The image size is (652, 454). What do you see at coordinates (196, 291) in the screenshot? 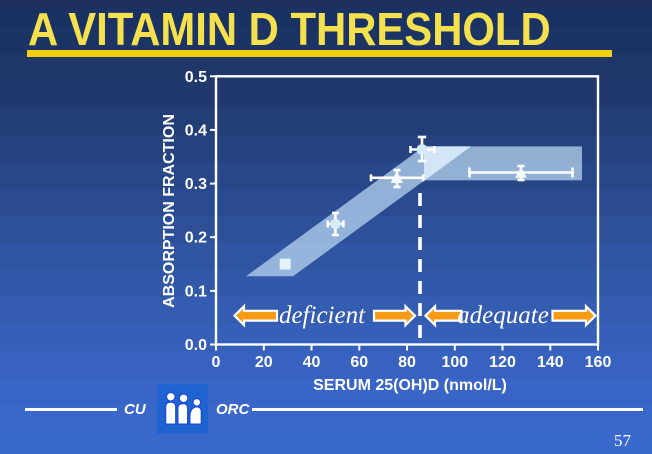
I see `svg-text: 0.1` at bounding box center [196, 291].